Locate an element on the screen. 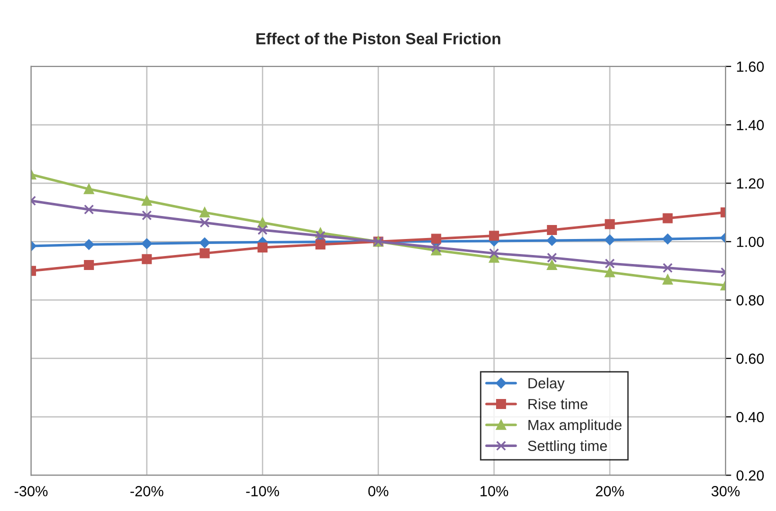 Image resolution: width=776 pixels, height=511 pixels. y-tick-label: 1.40 is located at coordinates (750, 125).